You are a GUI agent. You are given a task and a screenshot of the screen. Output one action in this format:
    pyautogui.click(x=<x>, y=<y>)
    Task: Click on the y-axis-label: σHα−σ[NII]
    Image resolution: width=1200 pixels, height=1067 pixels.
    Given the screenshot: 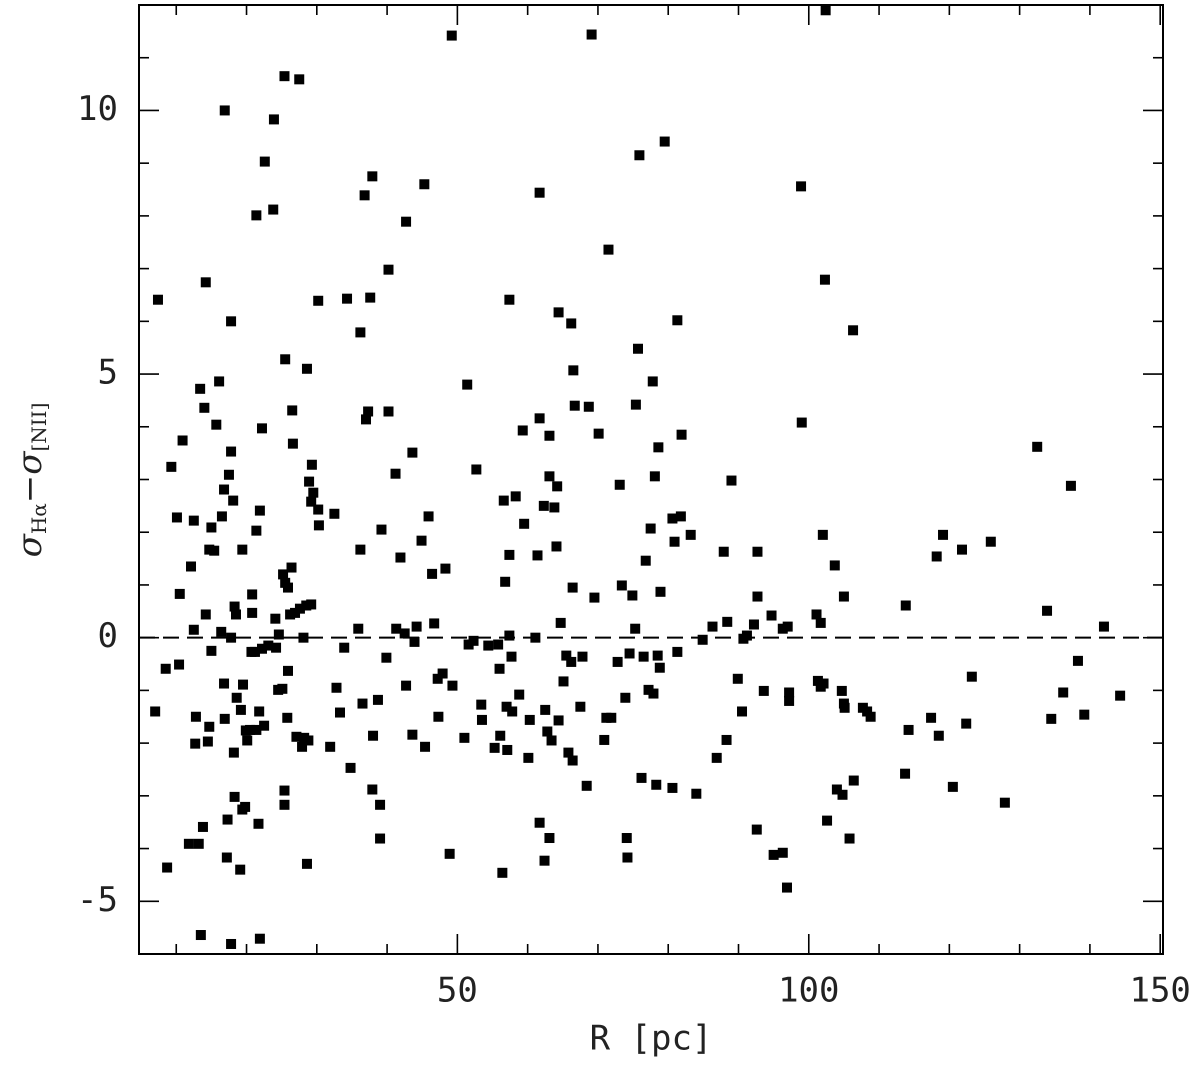 What is the action you would take?
    pyautogui.click(x=30, y=480)
    